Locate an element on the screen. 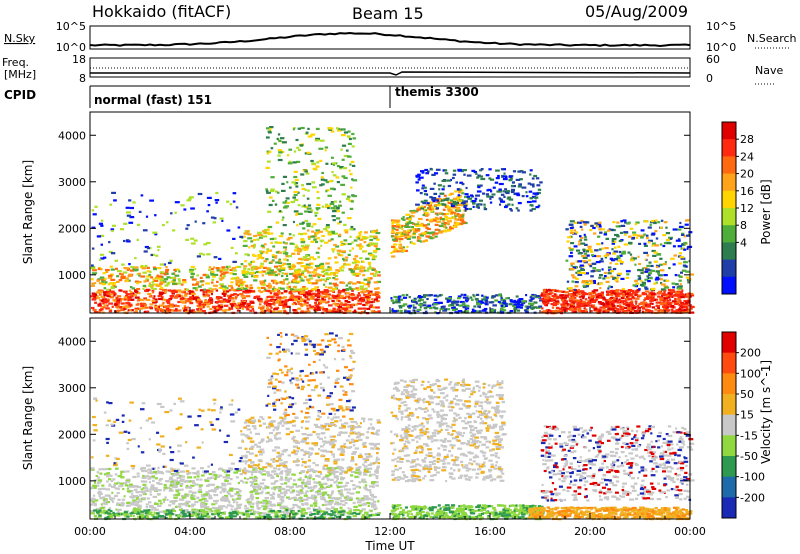  nave-tick-top: 60 is located at coordinates (713, 59).